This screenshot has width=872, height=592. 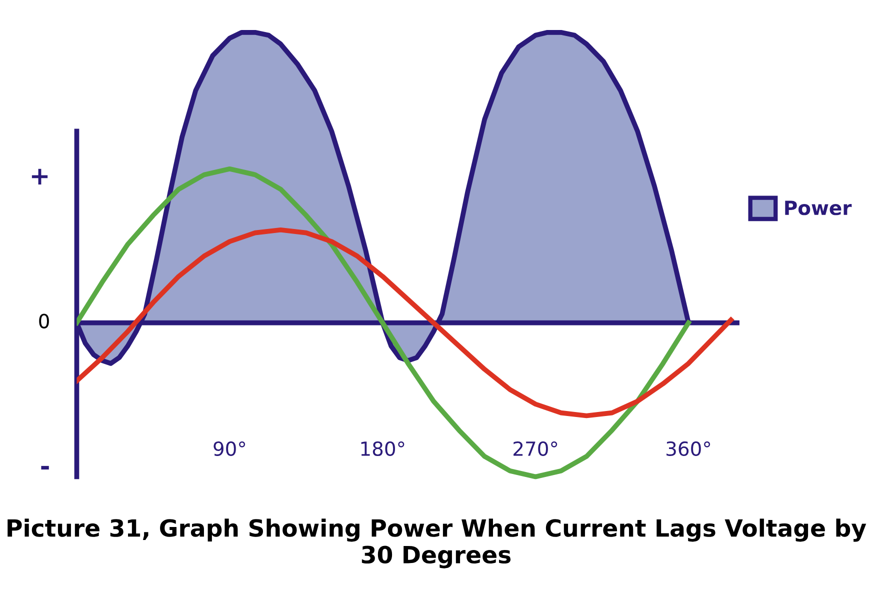 What do you see at coordinates (230, 448) in the screenshot?
I see `x-tick-label: 90°` at bounding box center [230, 448].